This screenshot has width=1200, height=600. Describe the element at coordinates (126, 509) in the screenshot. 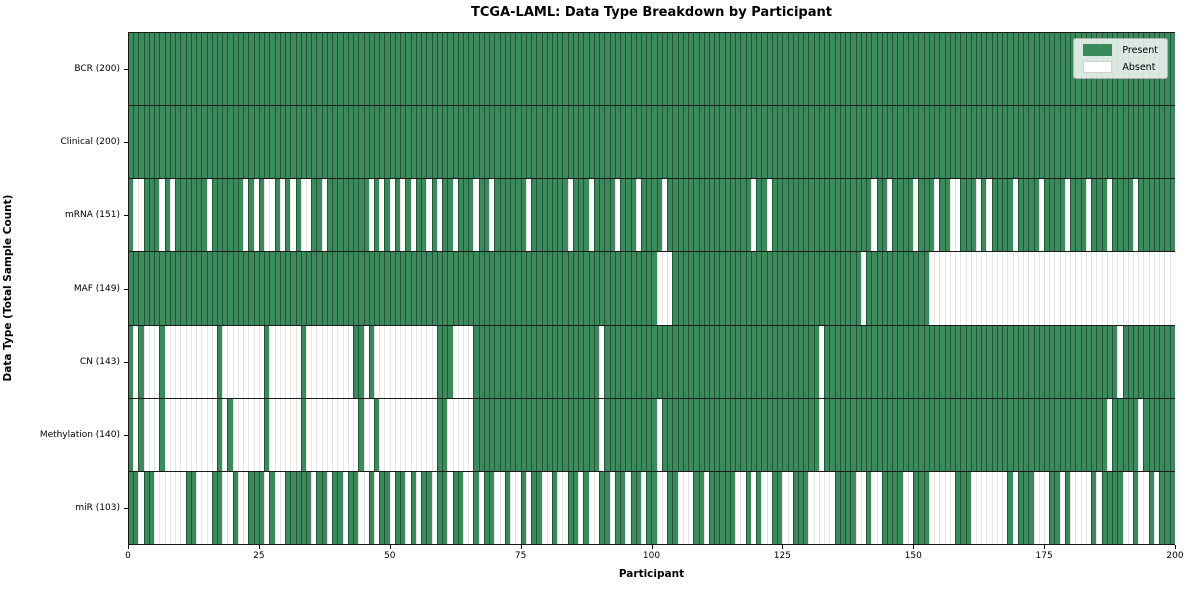

I see `y-tick-mark` at that location.